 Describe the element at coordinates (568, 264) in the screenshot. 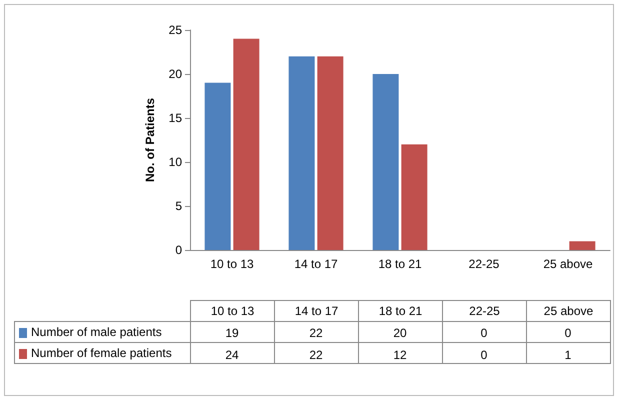

I see `x-tick-label: 25 above` at that location.